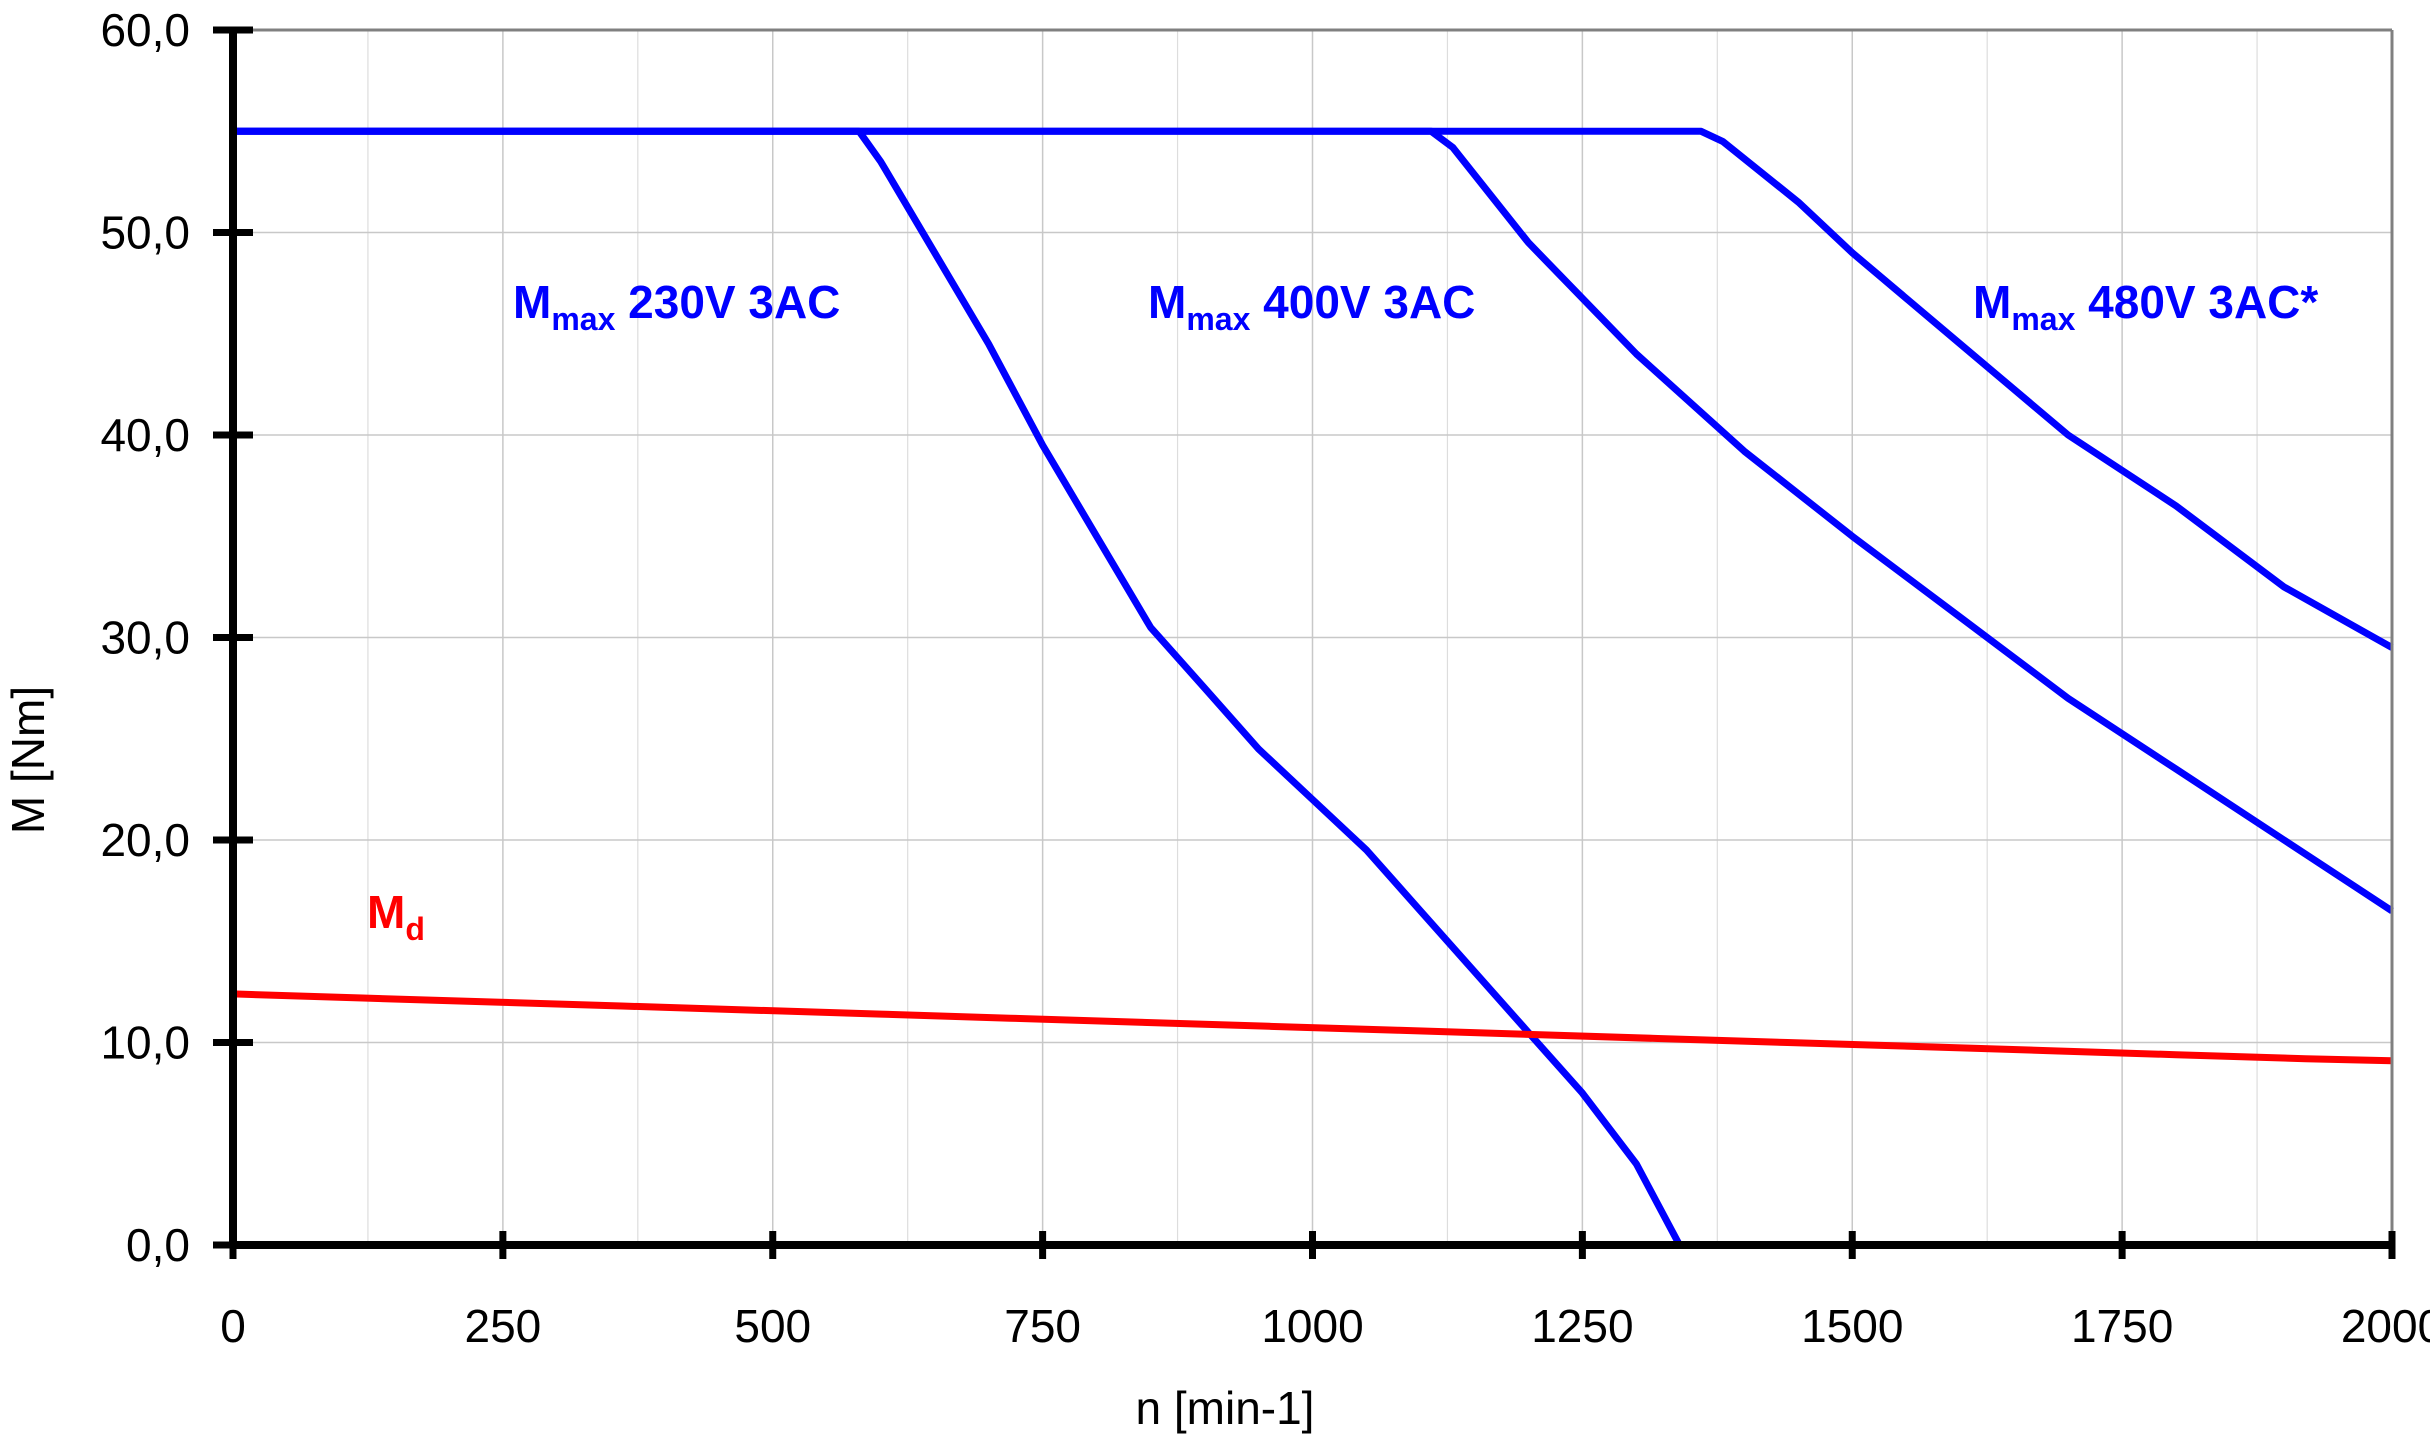 This screenshot has height=1452, width=2430. Describe the element at coordinates (2122, 1326) in the screenshot. I see `x-tick-label: 1750` at that location.